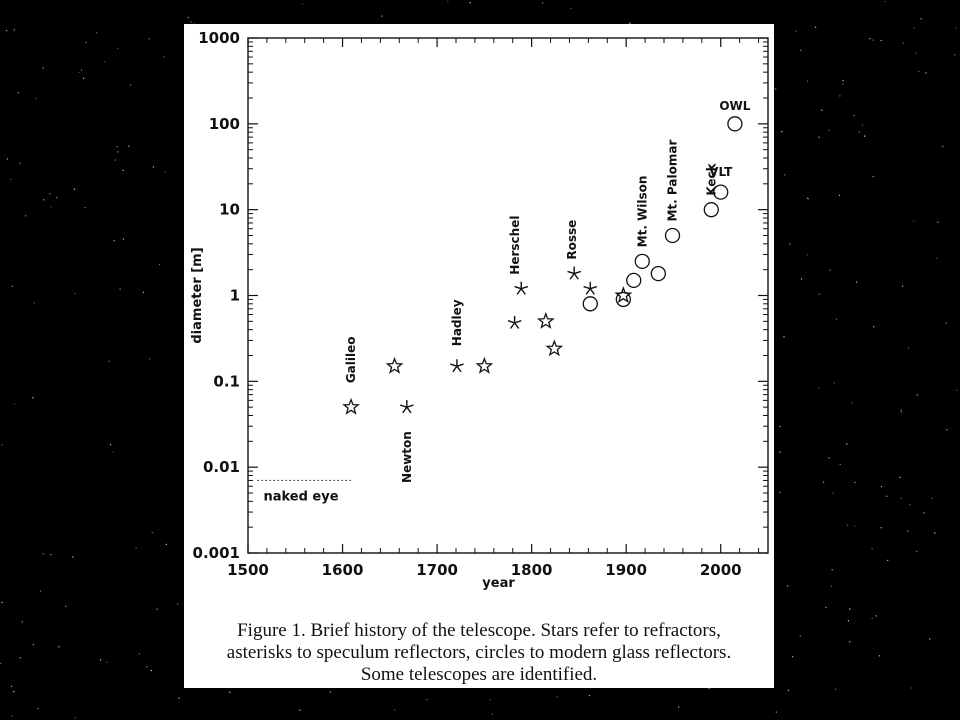 This screenshot has height=720, width=960. What do you see at coordinates (248, 570) in the screenshot?
I see `x-tick-label: 1500` at bounding box center [248, 570].